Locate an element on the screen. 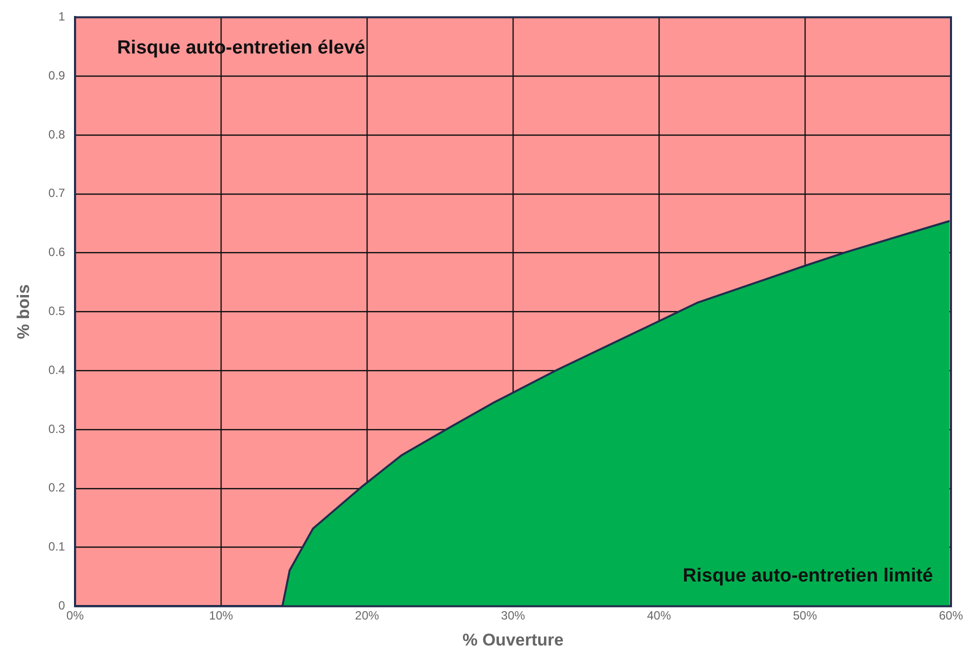 Image resolution: width=979 pixels, height=661 pixels. y-tick-label: 0.4 is located at coordinates (57, 369).